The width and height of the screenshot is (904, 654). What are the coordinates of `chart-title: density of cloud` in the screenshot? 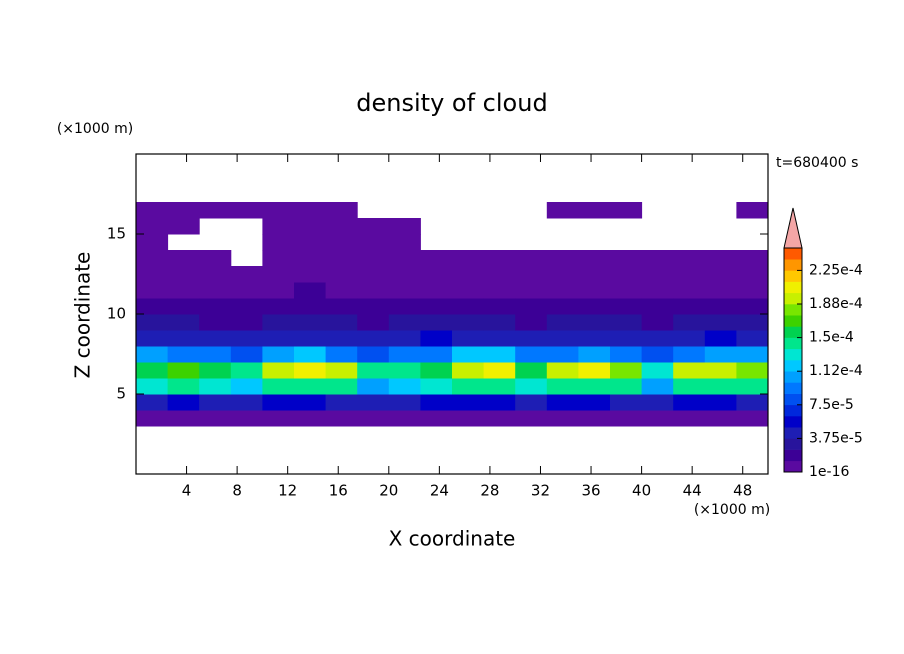 It's located at (451, 103).